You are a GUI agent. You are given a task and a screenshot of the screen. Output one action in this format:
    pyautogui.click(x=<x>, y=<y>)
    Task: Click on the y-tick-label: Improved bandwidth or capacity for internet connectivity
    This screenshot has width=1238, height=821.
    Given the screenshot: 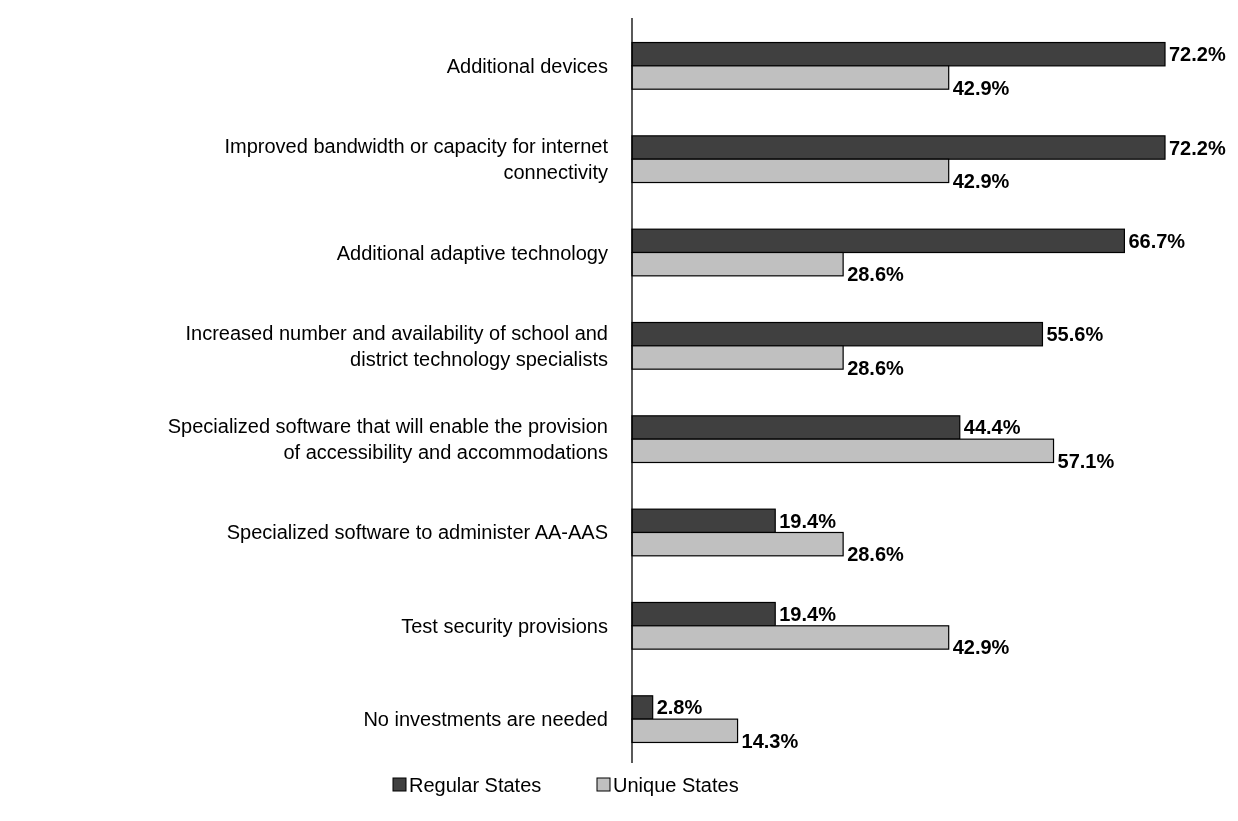 What is the action you would take?
    pyautogui.click(x=416, y=159)
    